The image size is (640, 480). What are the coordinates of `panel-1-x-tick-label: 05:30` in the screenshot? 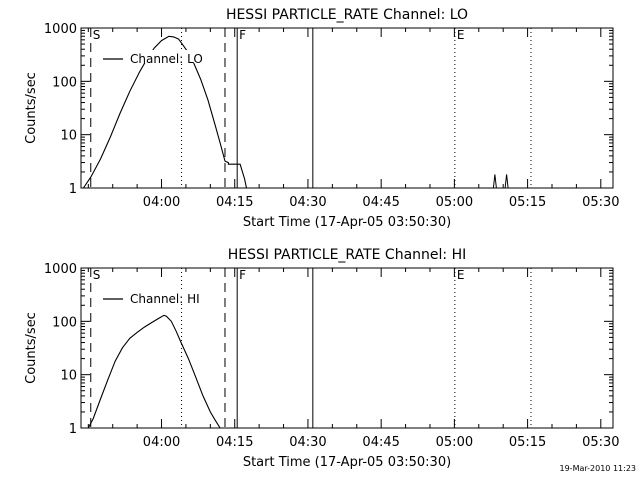 It's located at (600, 202).